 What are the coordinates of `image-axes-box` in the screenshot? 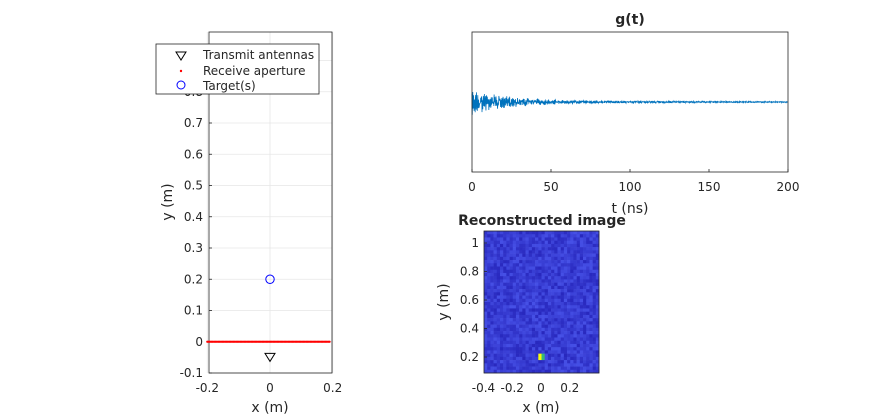 It's located at (541, 302).